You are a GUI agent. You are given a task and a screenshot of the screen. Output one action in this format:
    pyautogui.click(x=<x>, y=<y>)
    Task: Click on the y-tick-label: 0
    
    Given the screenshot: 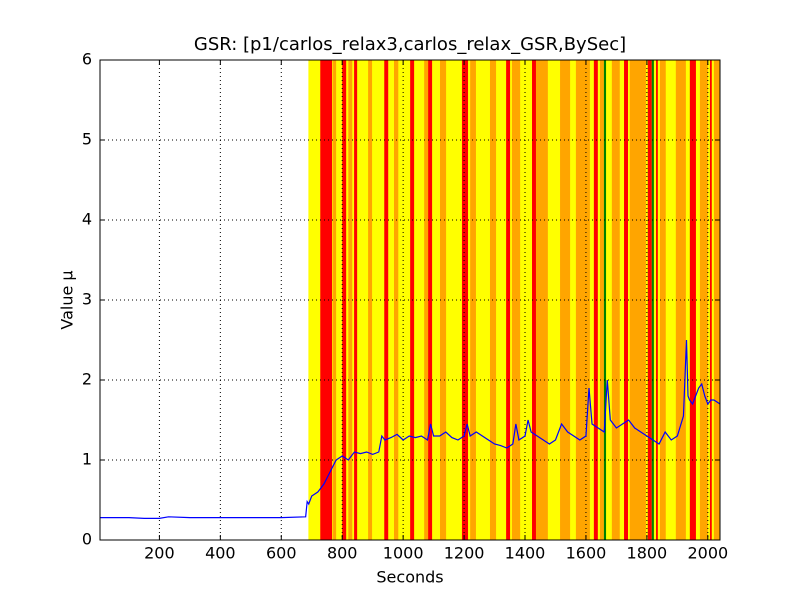 What is the action you would take?
    pyautogui.click(x=87, y=539)
    